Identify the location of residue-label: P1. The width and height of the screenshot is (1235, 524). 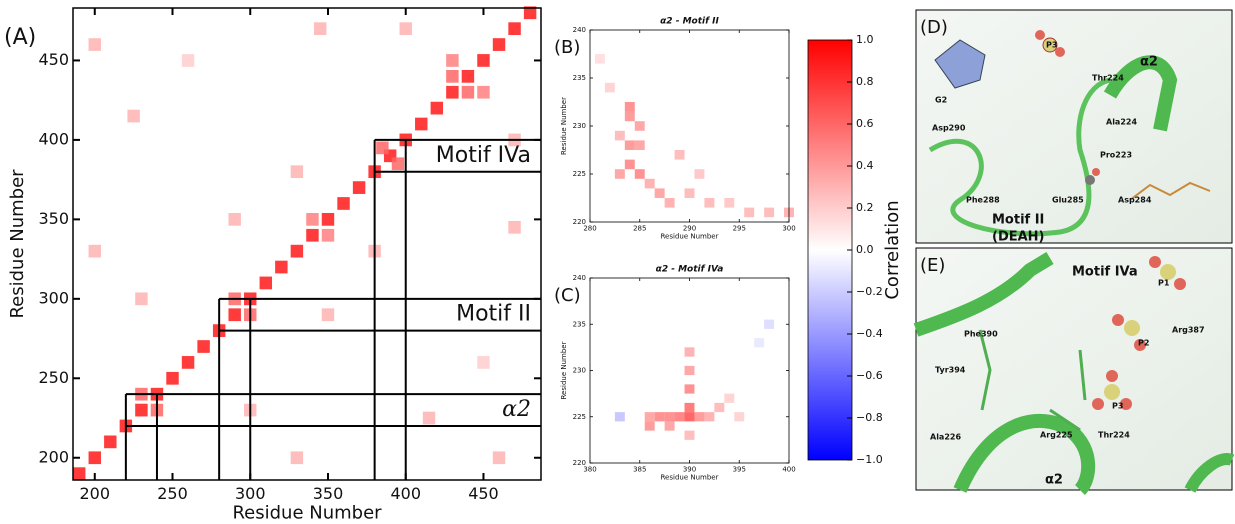
(1164, 283).